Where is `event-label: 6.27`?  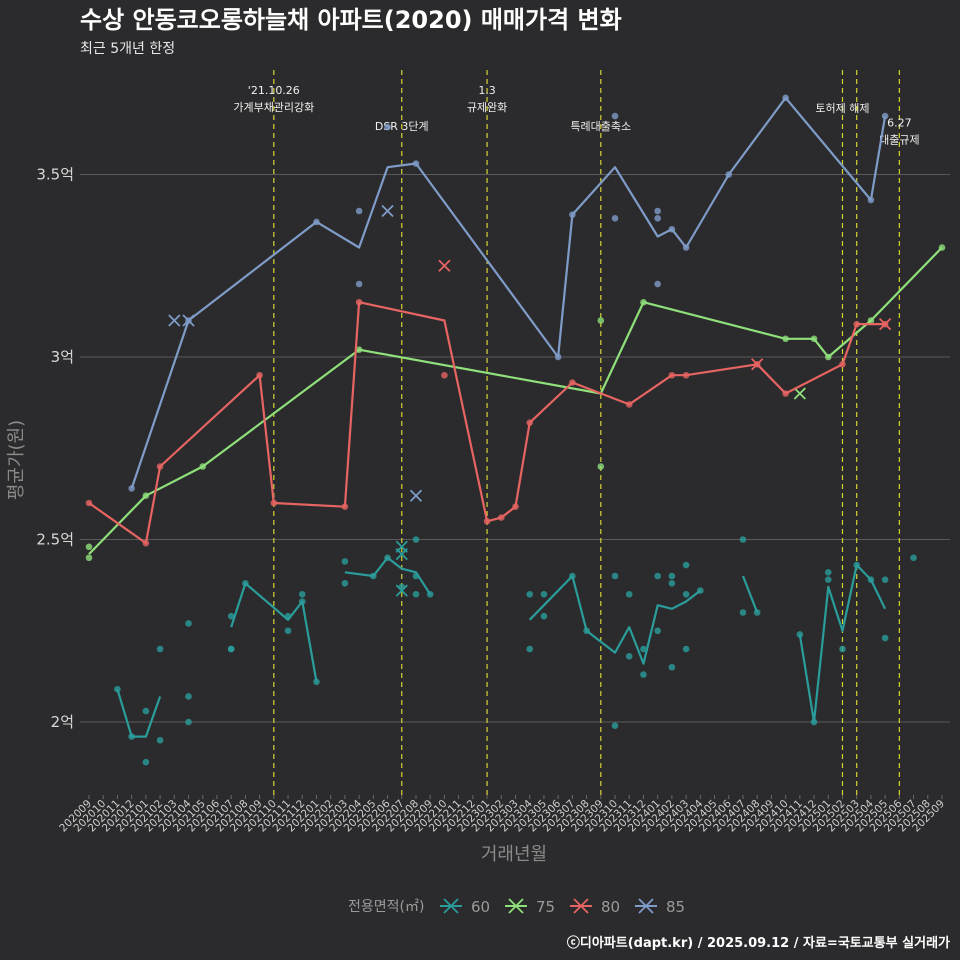 event-label: 6.27 is located at coordinates (899, 122).